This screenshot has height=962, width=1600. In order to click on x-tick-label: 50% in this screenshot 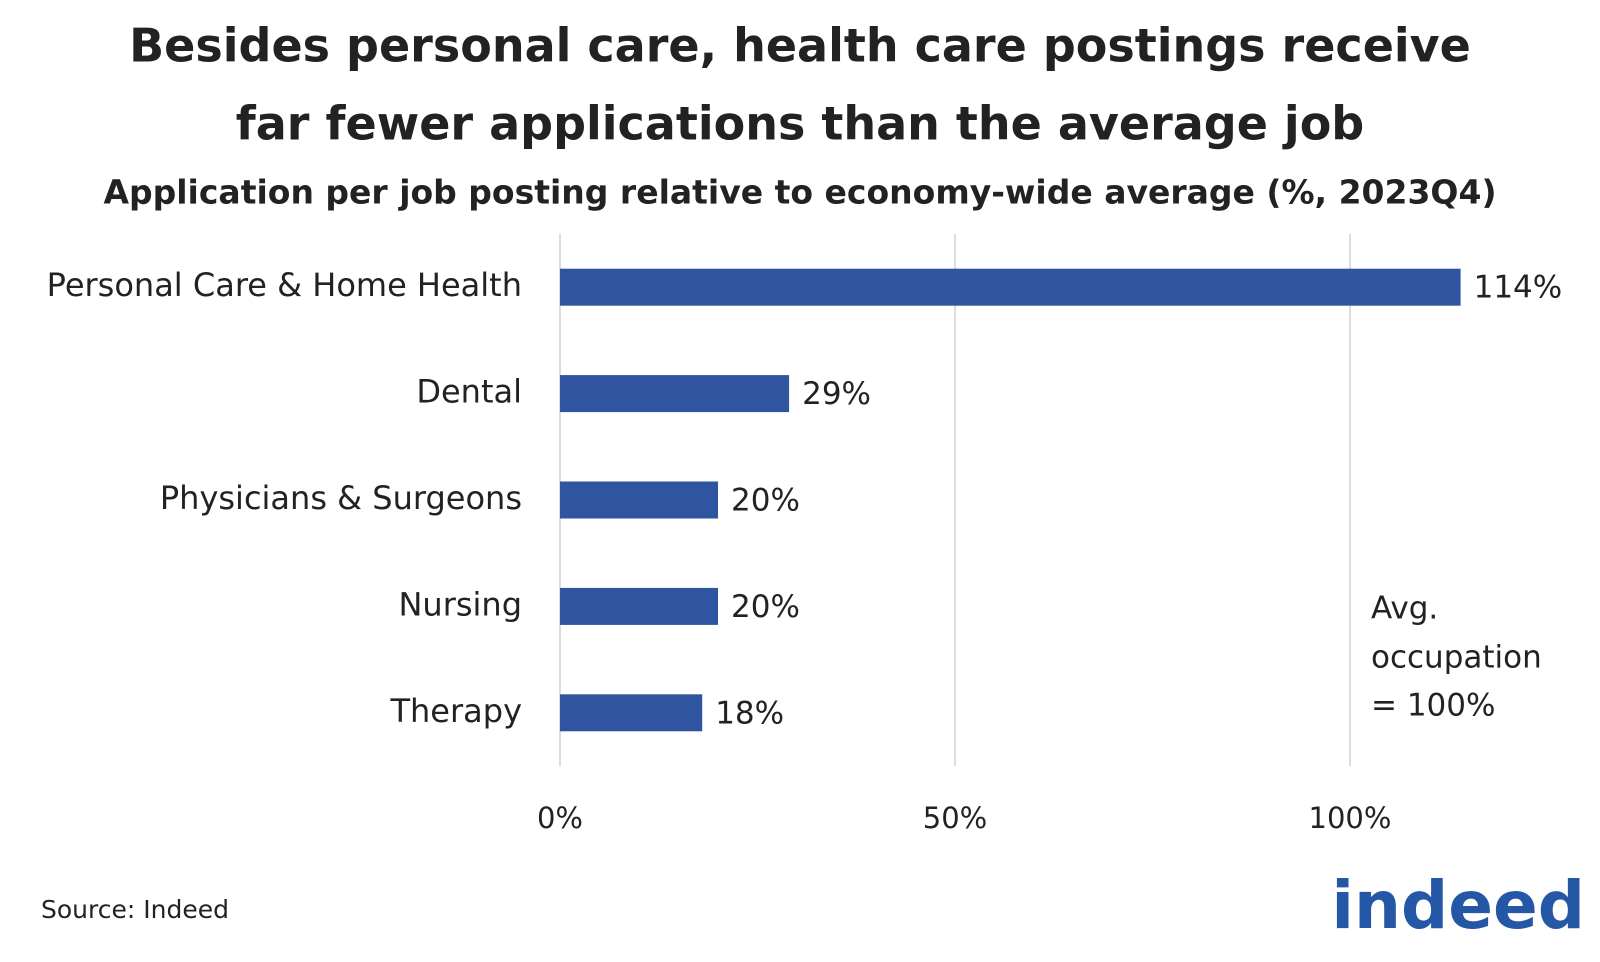, I will do `click(955, 818)`.